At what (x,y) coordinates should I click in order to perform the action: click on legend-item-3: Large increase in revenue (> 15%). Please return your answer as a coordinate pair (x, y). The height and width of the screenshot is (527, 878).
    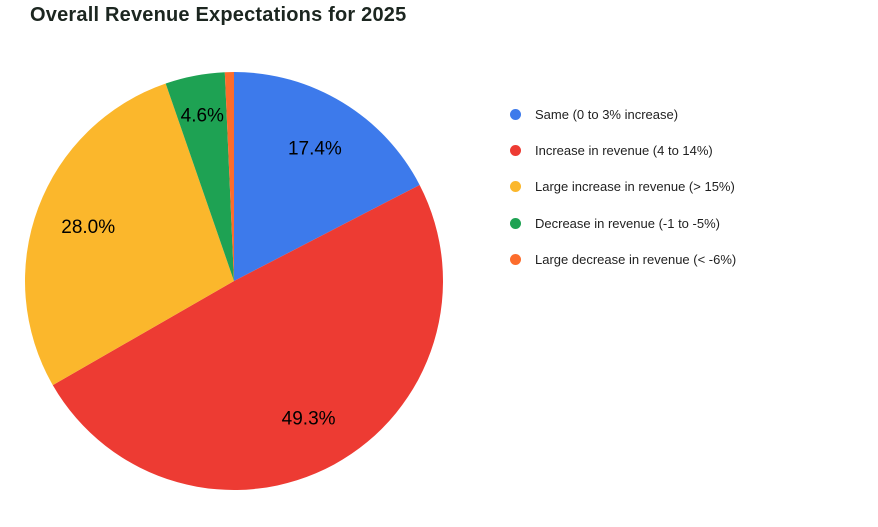
    Looking at the image, I should click on (623, 187).